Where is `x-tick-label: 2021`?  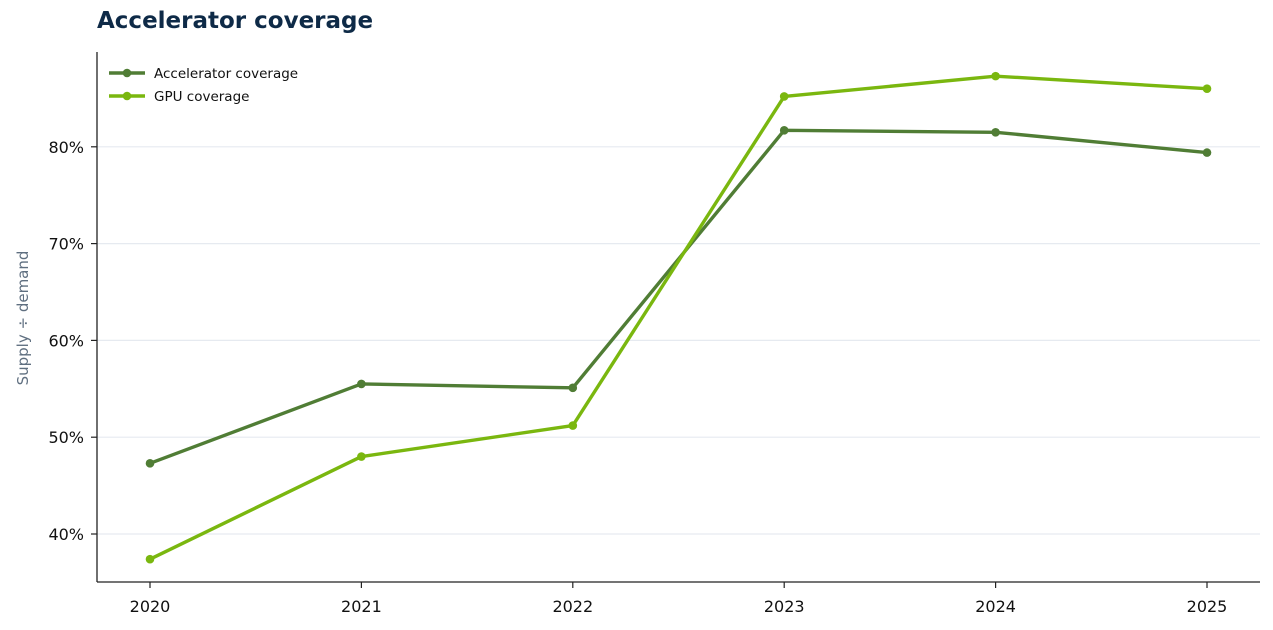
x-tick-label: 2021 is located at coordinates (361, 606).